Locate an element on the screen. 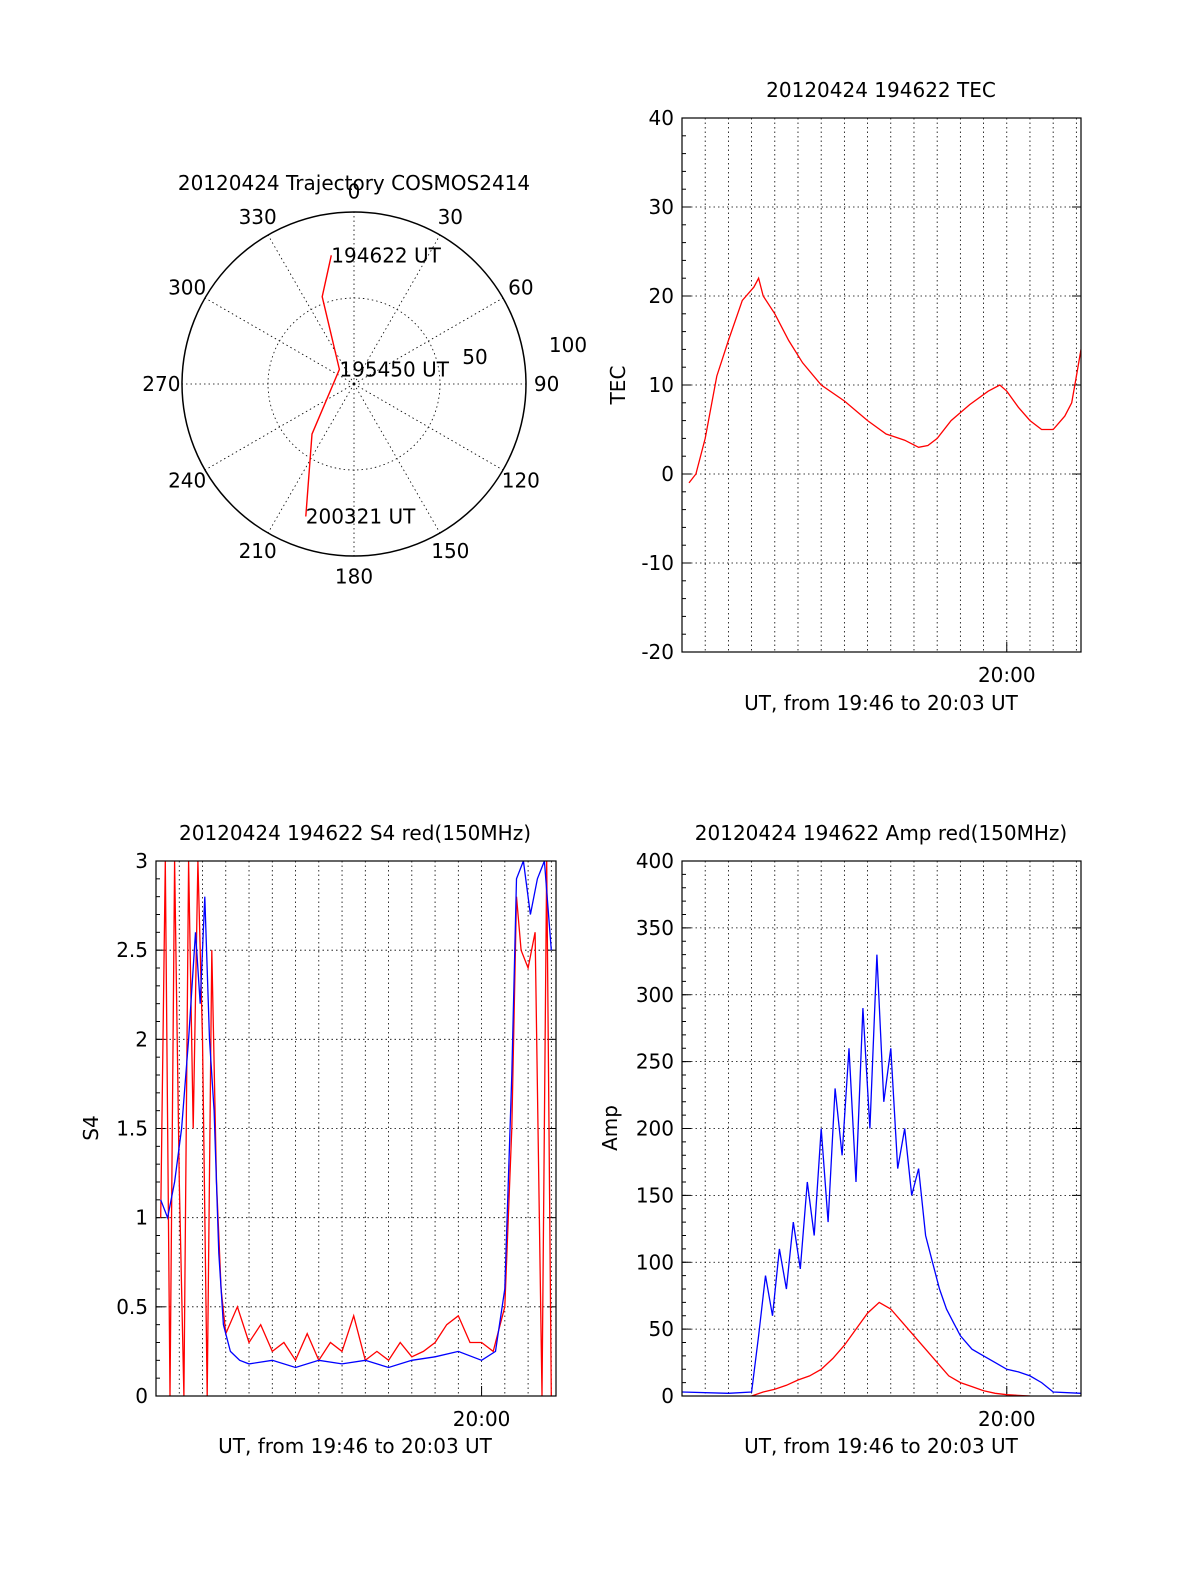  s4-ytick-label-5: 2.5 is located at coordinates (132, 950).